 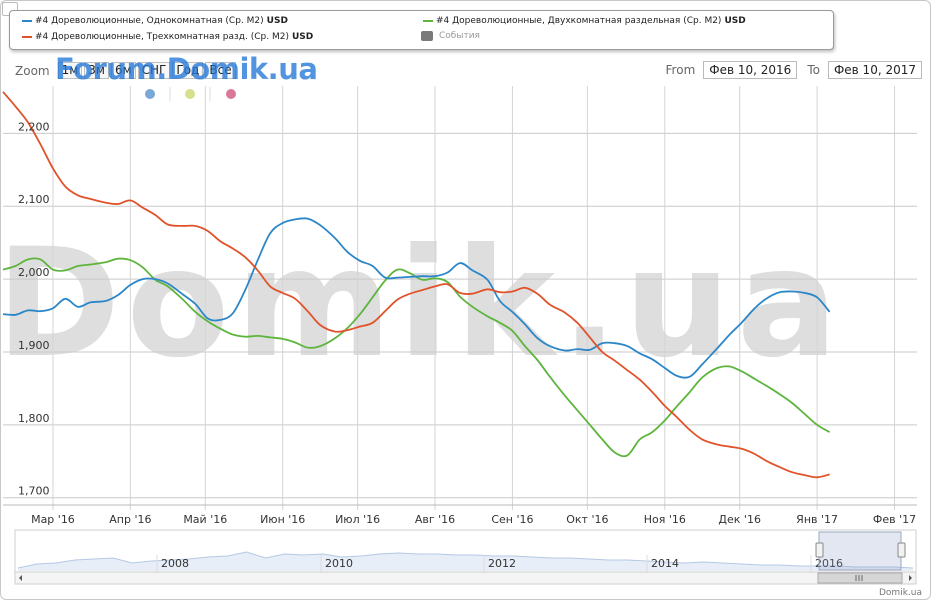 I want to click on to-date-input: Фев 10, 2017, so click(x=874, y=70).